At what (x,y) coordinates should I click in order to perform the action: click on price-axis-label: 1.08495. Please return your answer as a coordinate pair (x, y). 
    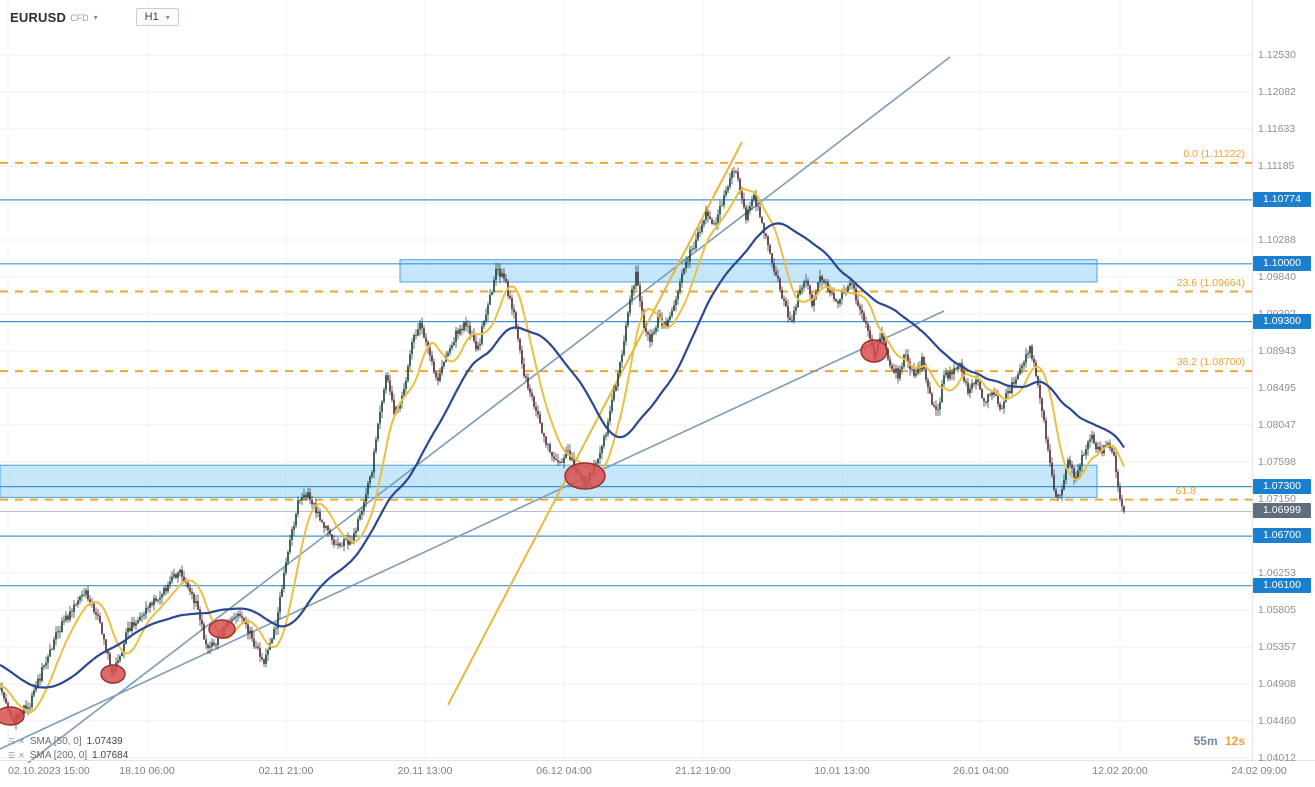
    Looking at the image, I should click on (1277, 388).